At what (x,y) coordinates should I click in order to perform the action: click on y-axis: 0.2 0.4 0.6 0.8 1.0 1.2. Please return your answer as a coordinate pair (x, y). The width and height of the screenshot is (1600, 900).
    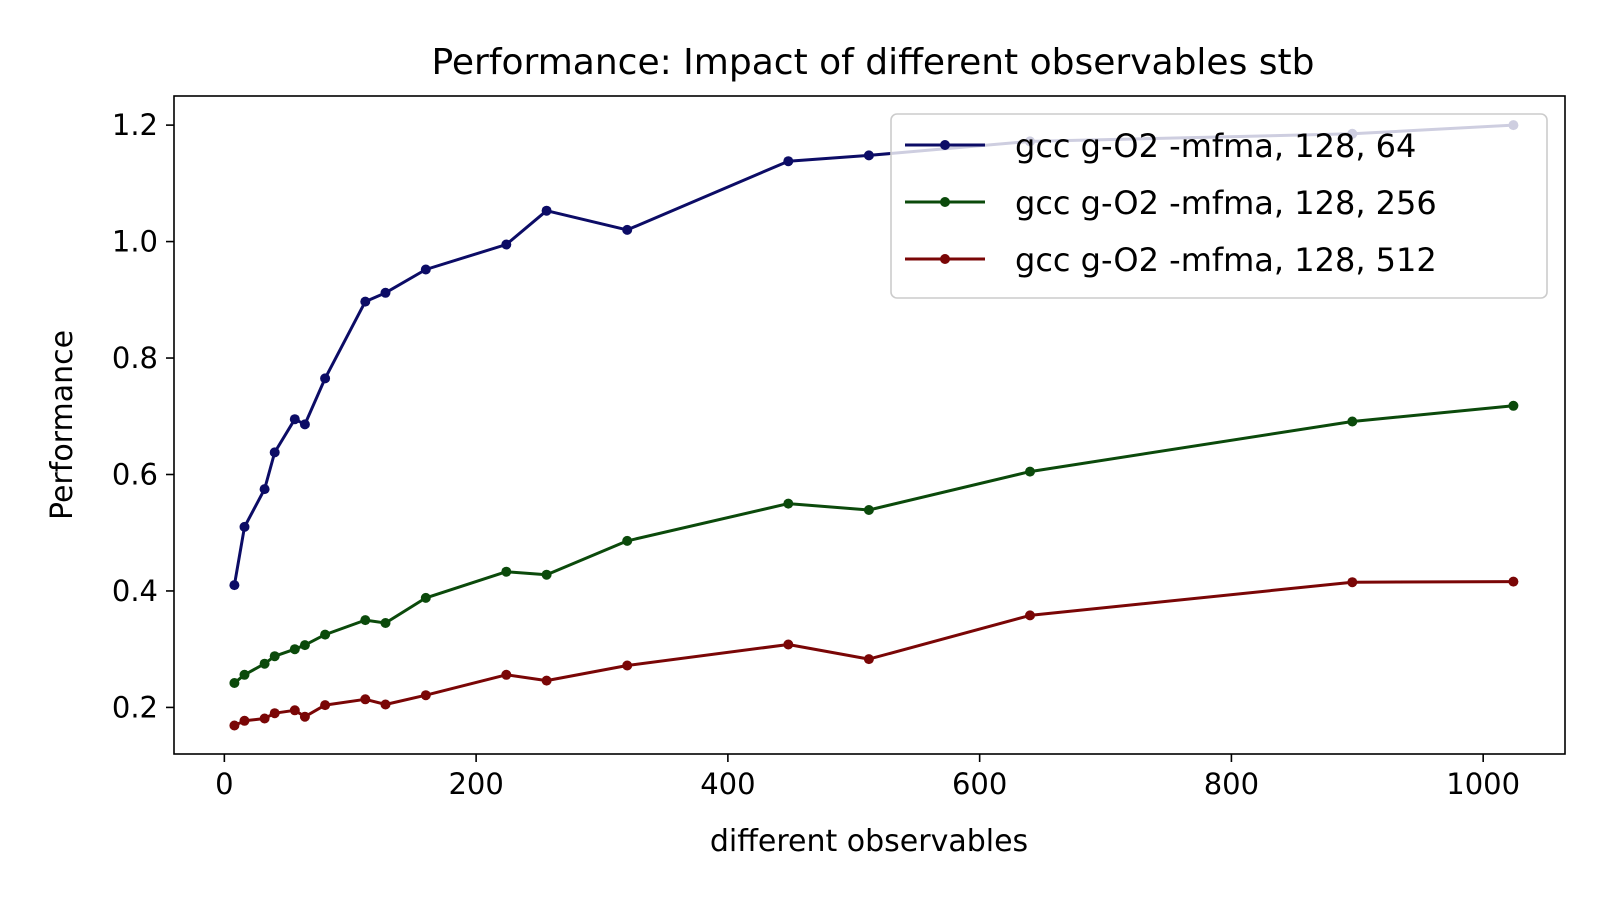
    Looking at the image, I should click on (143, 416).